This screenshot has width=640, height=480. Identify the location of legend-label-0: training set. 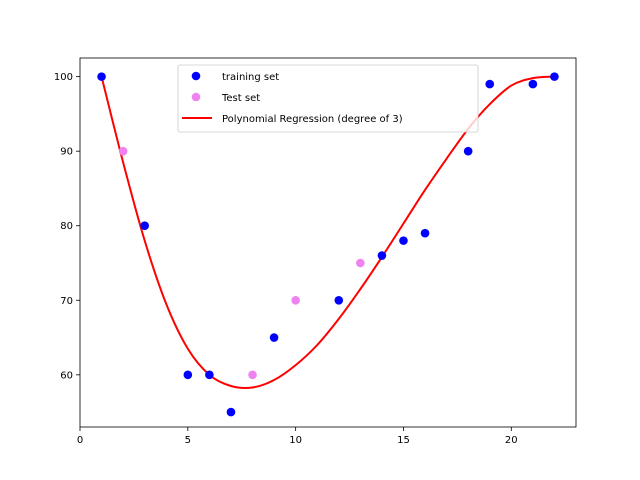
(250, 77).